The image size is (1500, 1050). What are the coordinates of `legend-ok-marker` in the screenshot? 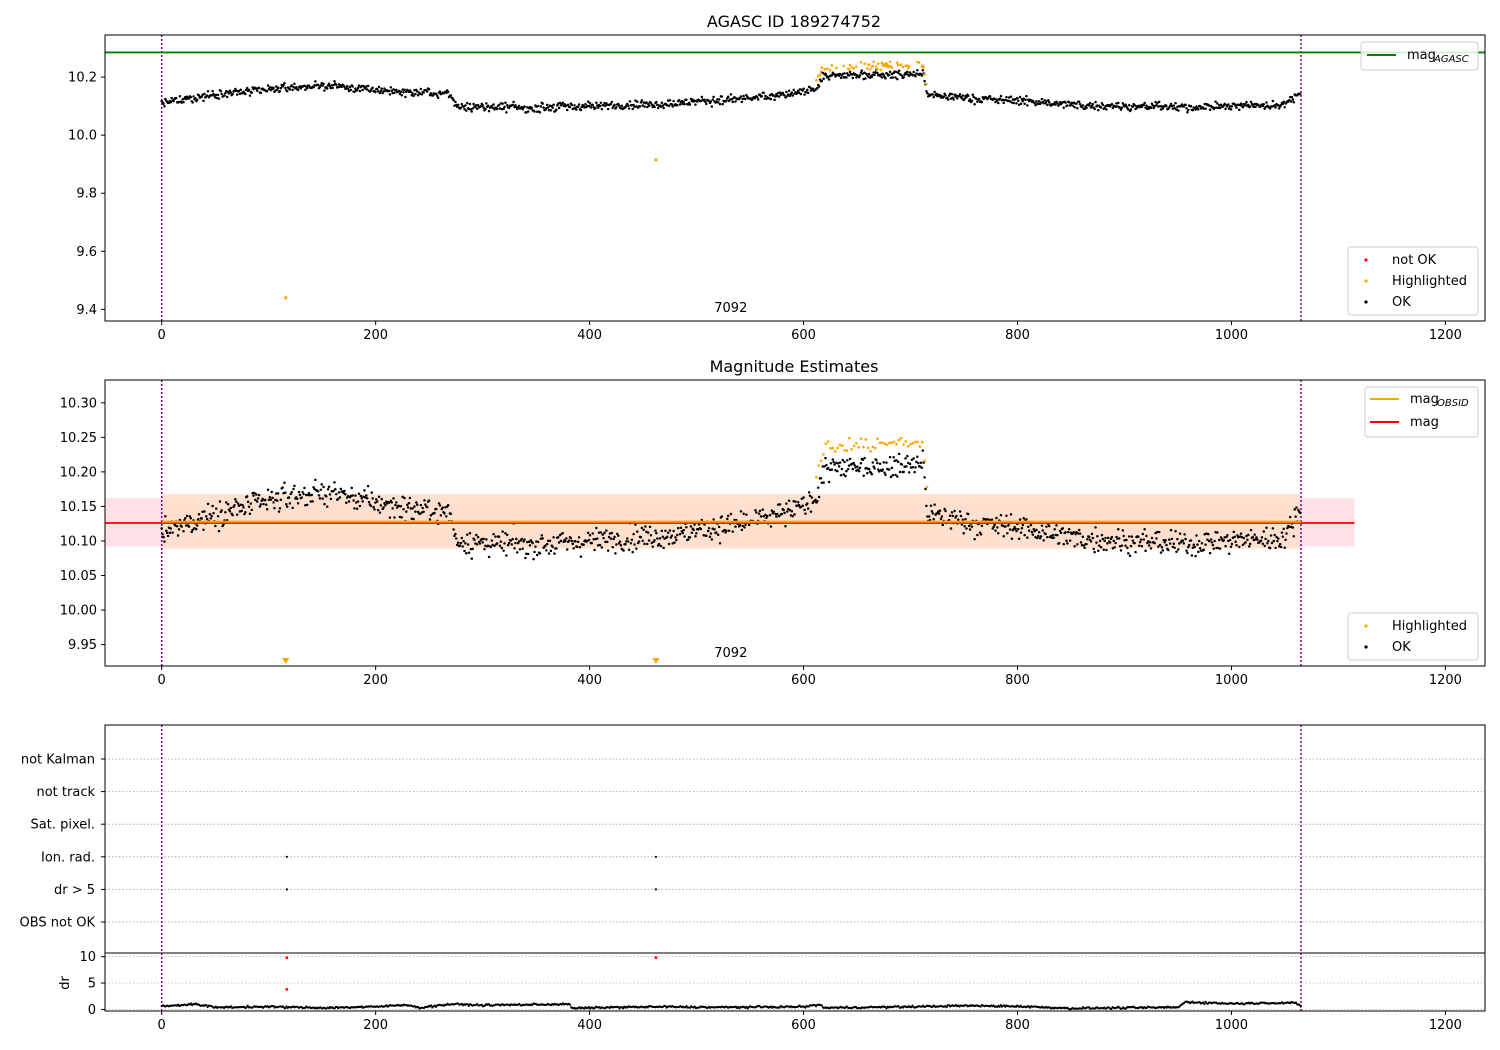 It's located at (1366, 647).